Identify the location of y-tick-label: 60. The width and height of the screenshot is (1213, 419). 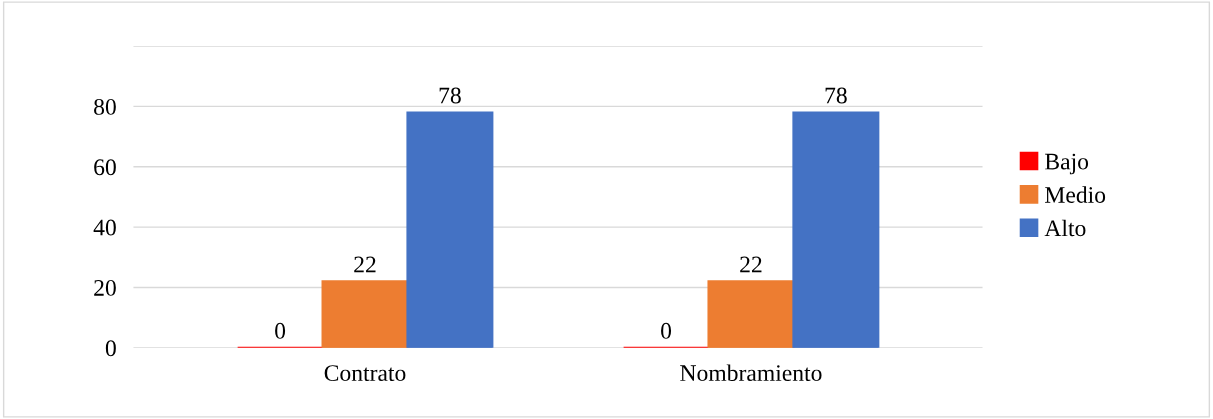
(105, 167).